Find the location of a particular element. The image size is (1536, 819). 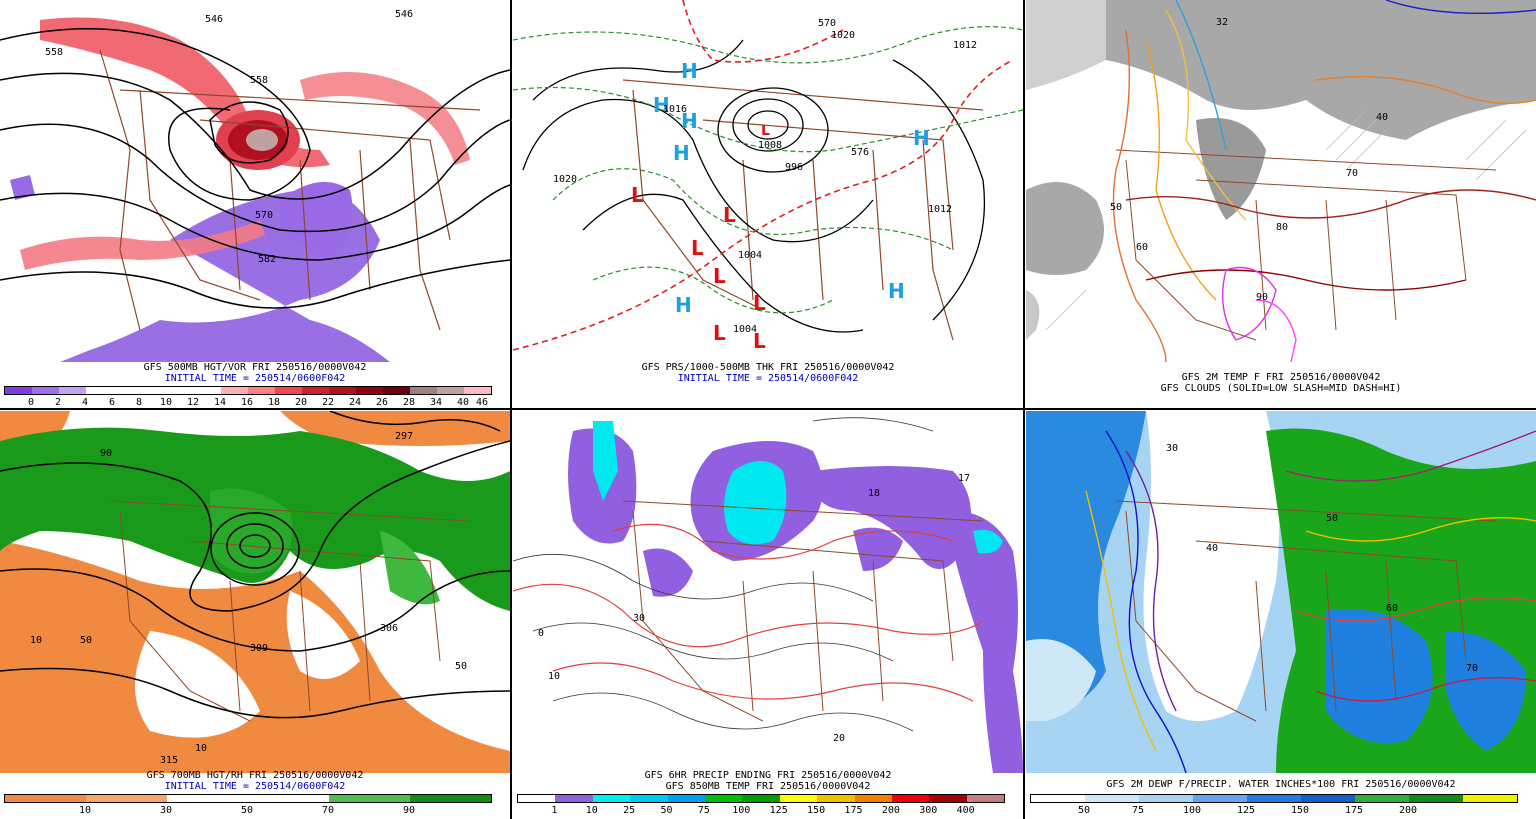

colorbar-tick-label: 125 is located at coordinates (778, 810).